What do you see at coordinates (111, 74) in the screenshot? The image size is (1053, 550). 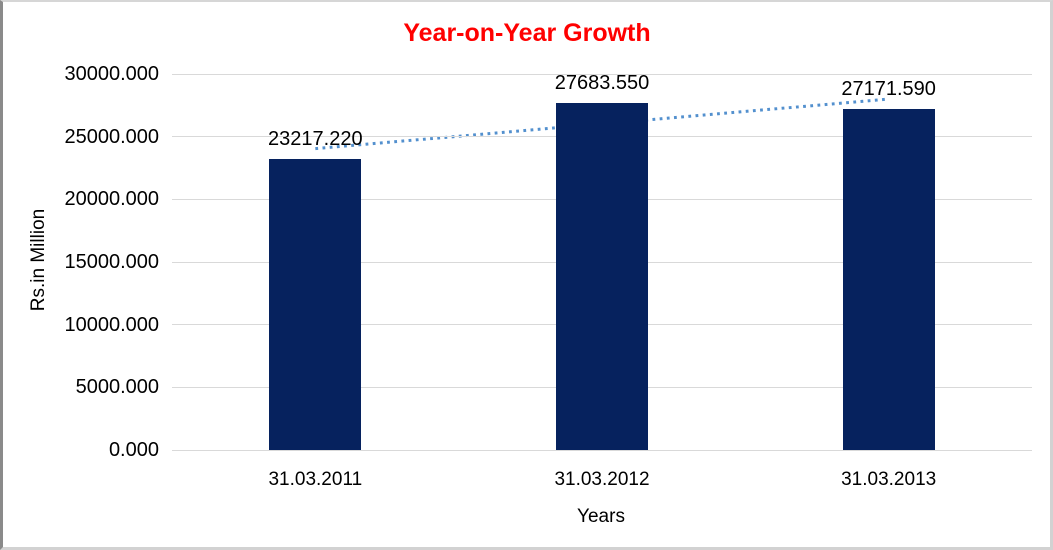 I see `y-tick-label: 30000.000` at bounding box center [111, 74].